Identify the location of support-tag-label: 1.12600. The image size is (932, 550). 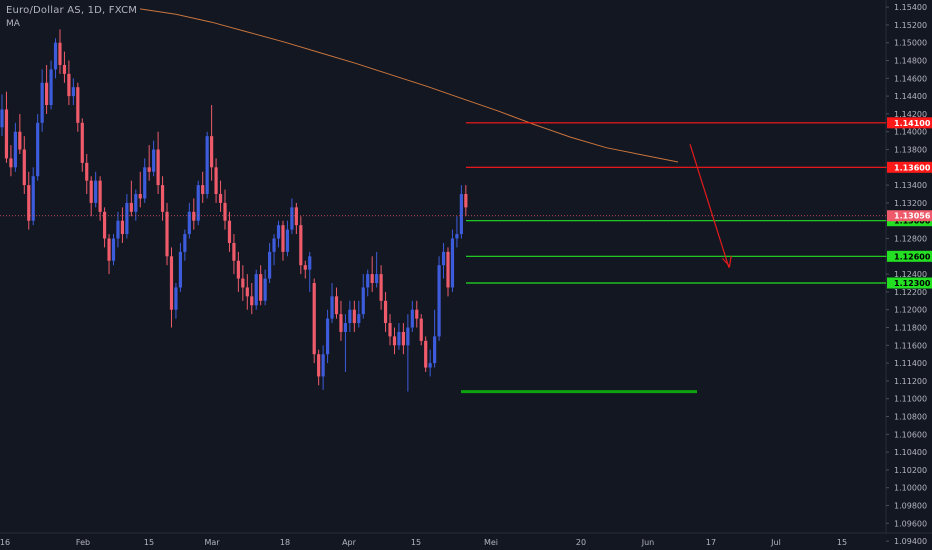
(912, 256).